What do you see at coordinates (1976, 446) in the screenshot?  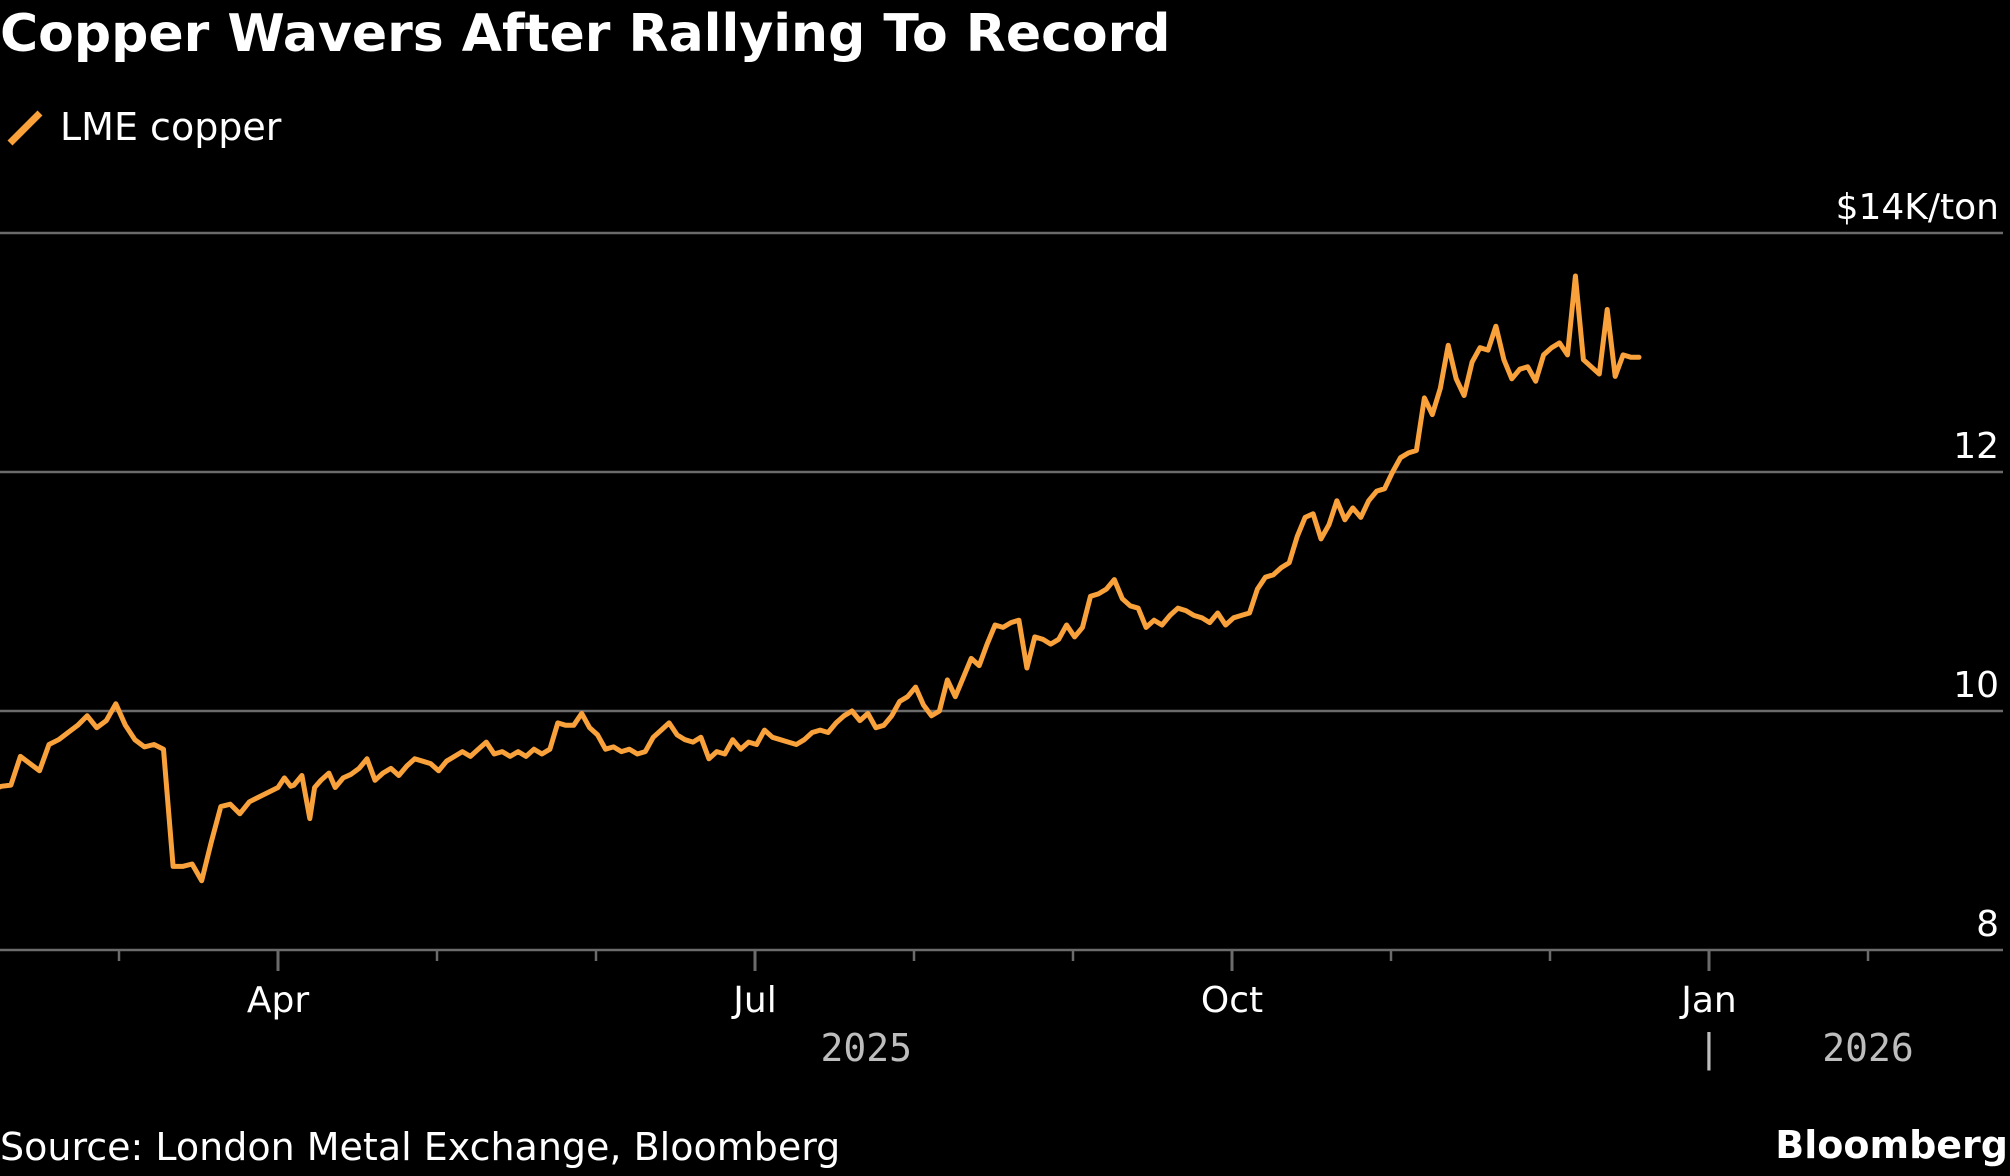 I see `y-tick-label-1: 12` at bounding box center [1976, 446].